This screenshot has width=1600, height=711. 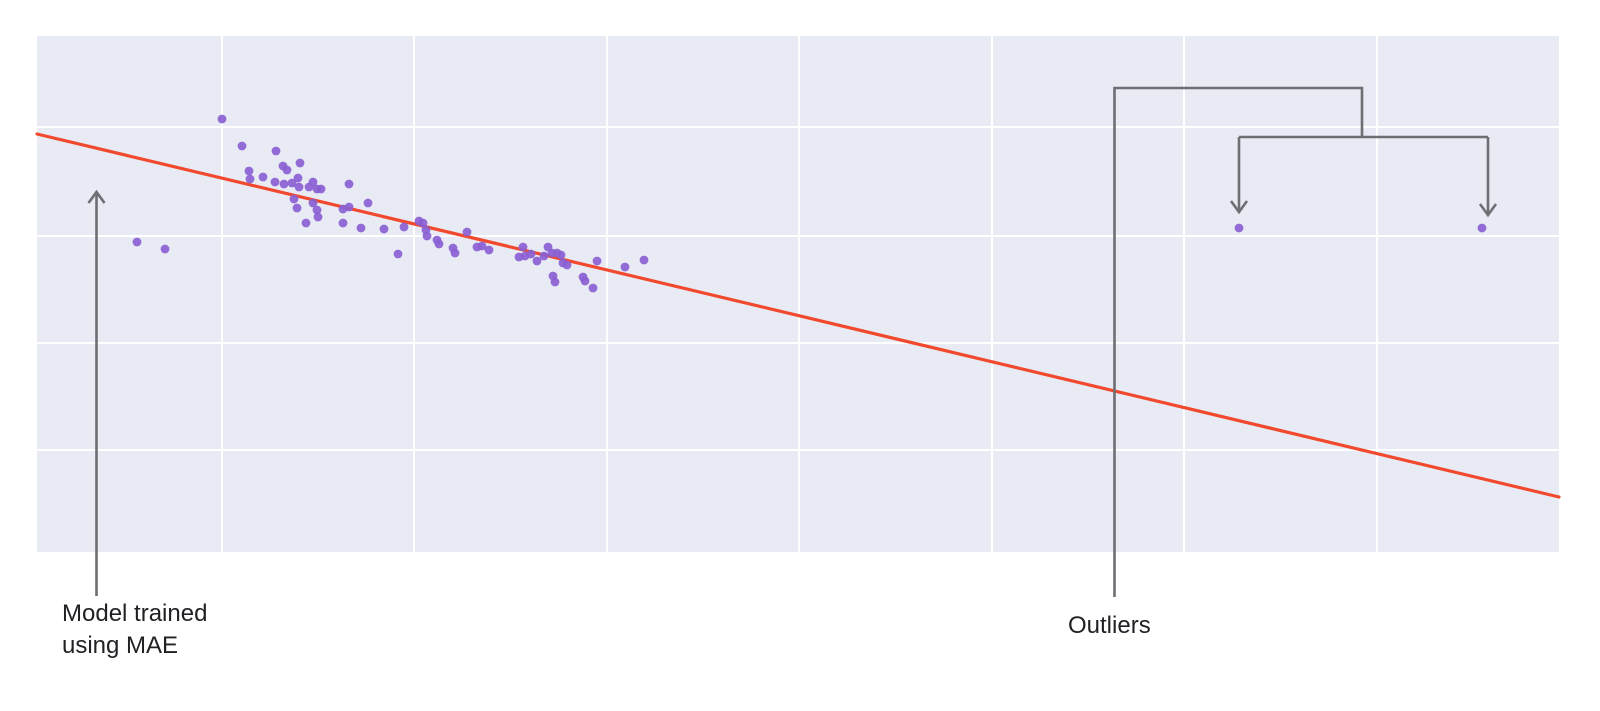 What do you see at coordinates (135, 613) in the screenshot?
I see `mae-annotation-label-line1: Model trained` at bounding box center [135, 613].